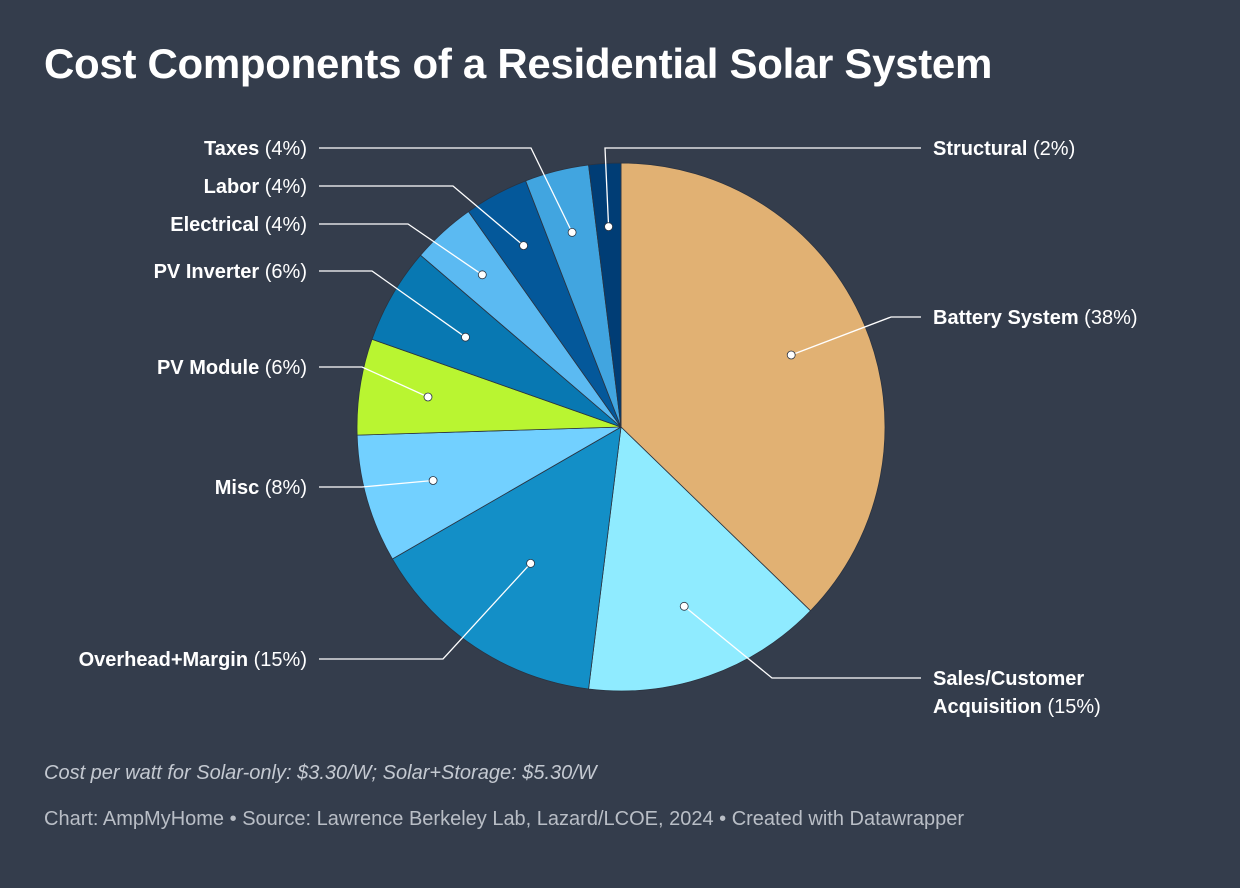 Image resolution: width=1240 pixels, height=888 pixels. What do you see at coordinates (374, 382) in the screenshot?
I see `leader-line-pv-module` at bounding box center [374, 382].